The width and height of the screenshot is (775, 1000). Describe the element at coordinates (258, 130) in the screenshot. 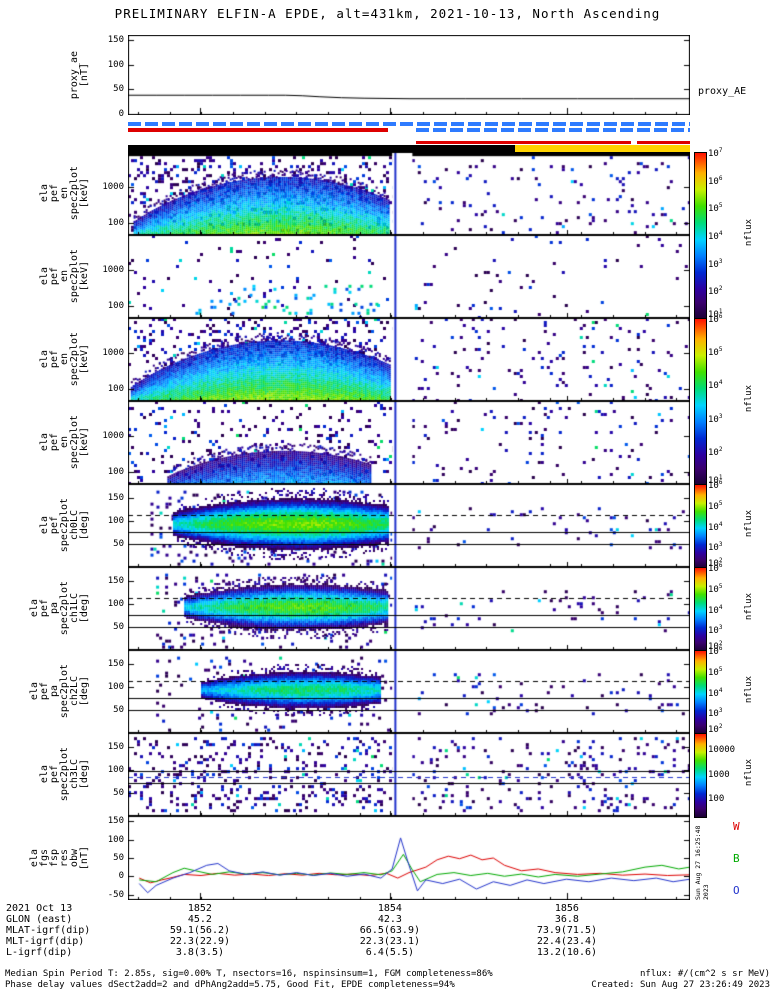

I see `timebar-strip-row2-seg0` at that location.